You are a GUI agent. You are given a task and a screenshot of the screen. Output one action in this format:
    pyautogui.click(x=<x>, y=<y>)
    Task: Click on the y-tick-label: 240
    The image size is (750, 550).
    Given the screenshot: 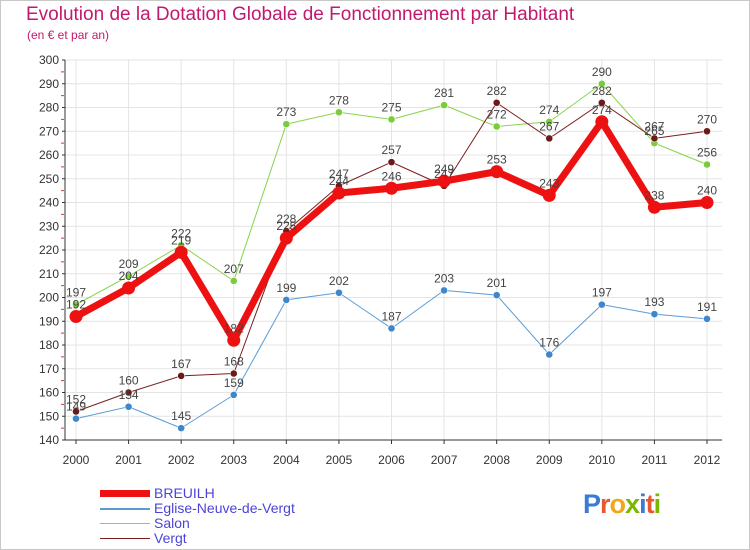 What is the action you would take?
    pyautogui.click(x=49, y=203)
    